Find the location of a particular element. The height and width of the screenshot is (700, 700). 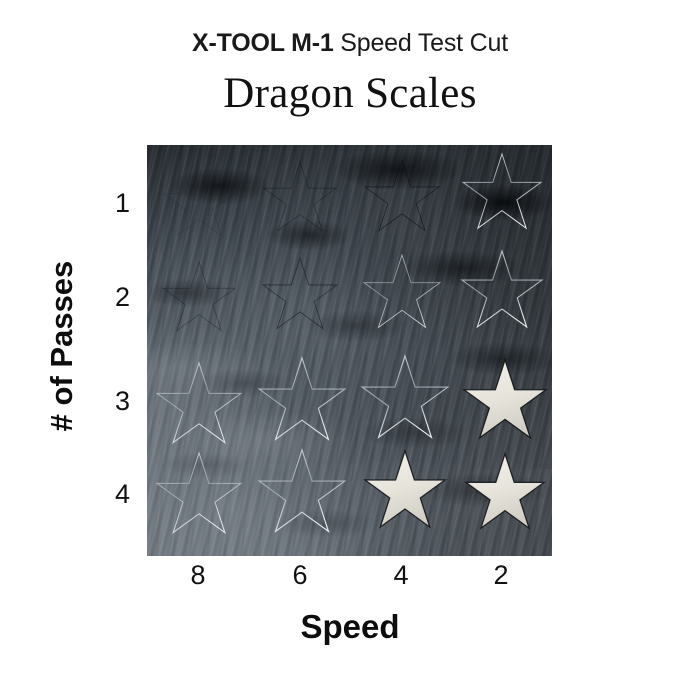

y-axis-label: # of Passes is located at coordinates (61, 346).